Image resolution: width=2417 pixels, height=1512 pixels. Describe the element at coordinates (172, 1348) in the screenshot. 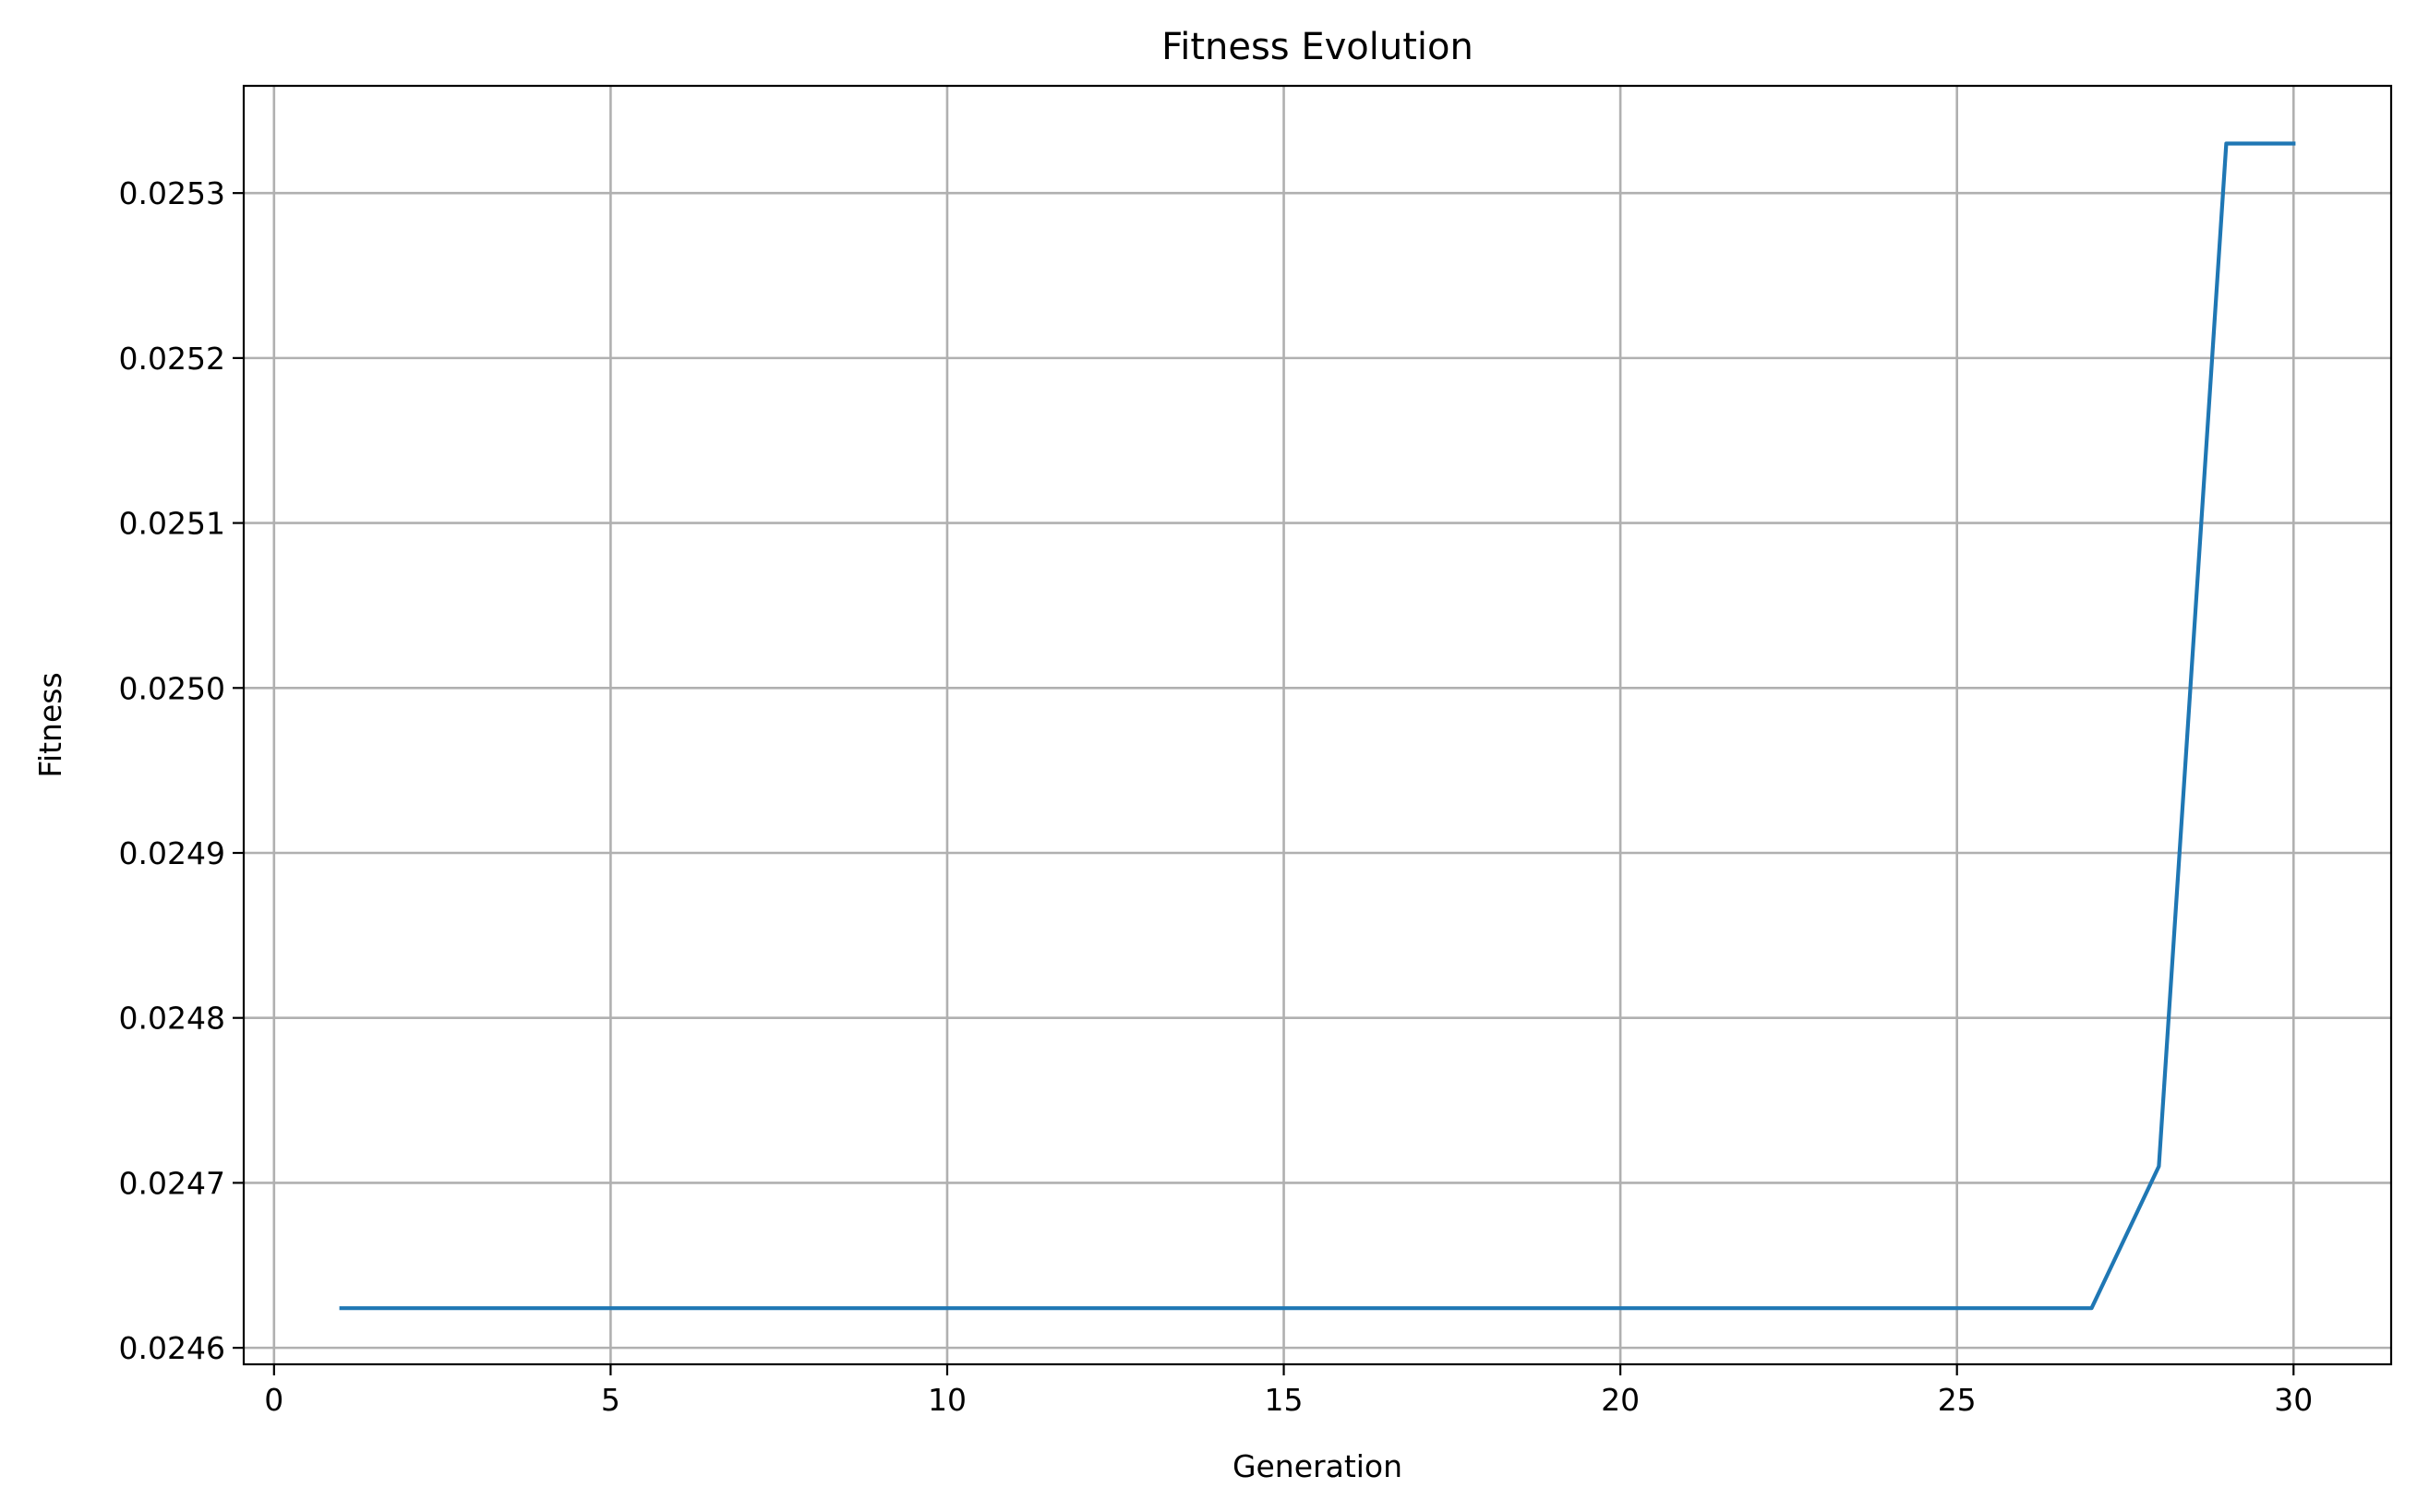

I see `y-tick-label: 0.0246` at that location.